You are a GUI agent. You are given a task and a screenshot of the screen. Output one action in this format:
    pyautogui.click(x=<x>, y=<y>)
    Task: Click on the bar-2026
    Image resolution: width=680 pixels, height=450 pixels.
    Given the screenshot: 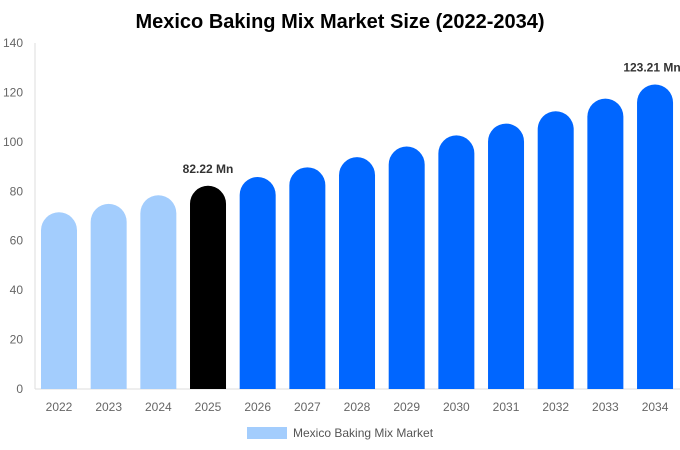 What is the action you would take?
    pyautogui.click(x=257, y=282)
    